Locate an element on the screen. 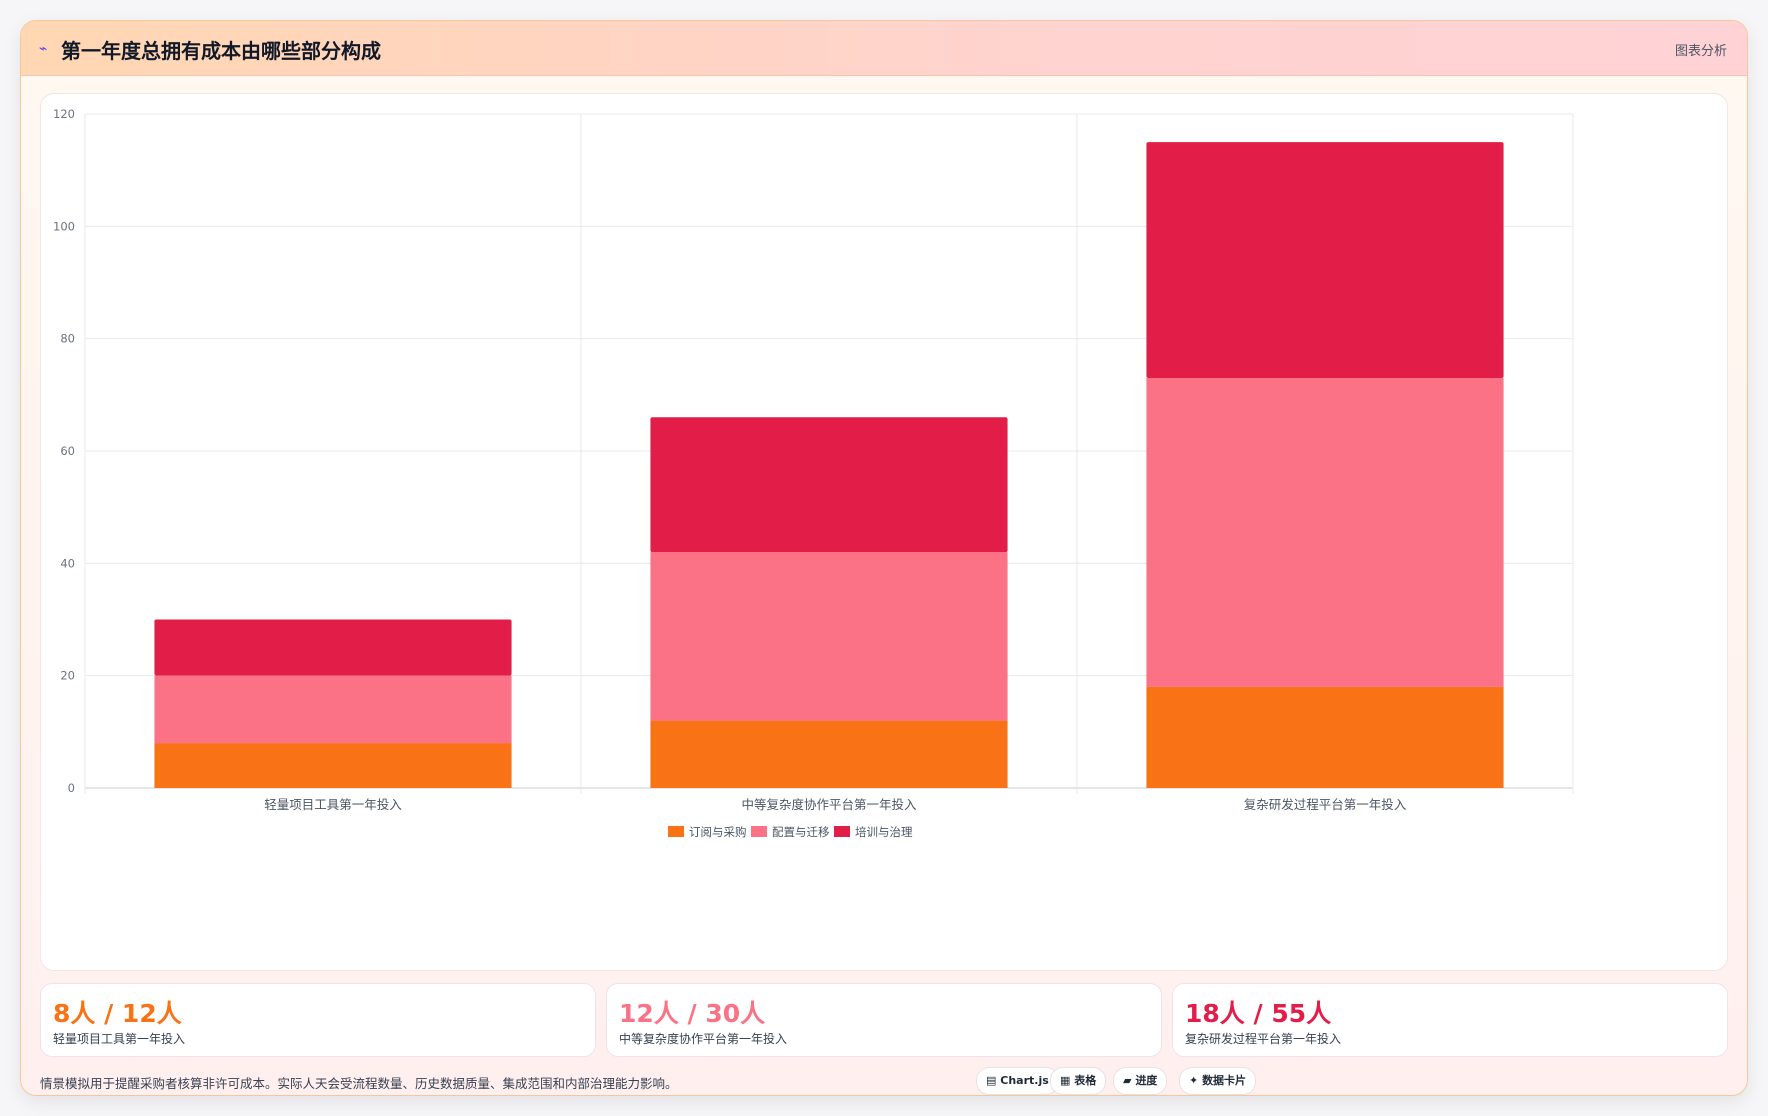  y-tick-label: 60 is located at coordinates (67, 451).